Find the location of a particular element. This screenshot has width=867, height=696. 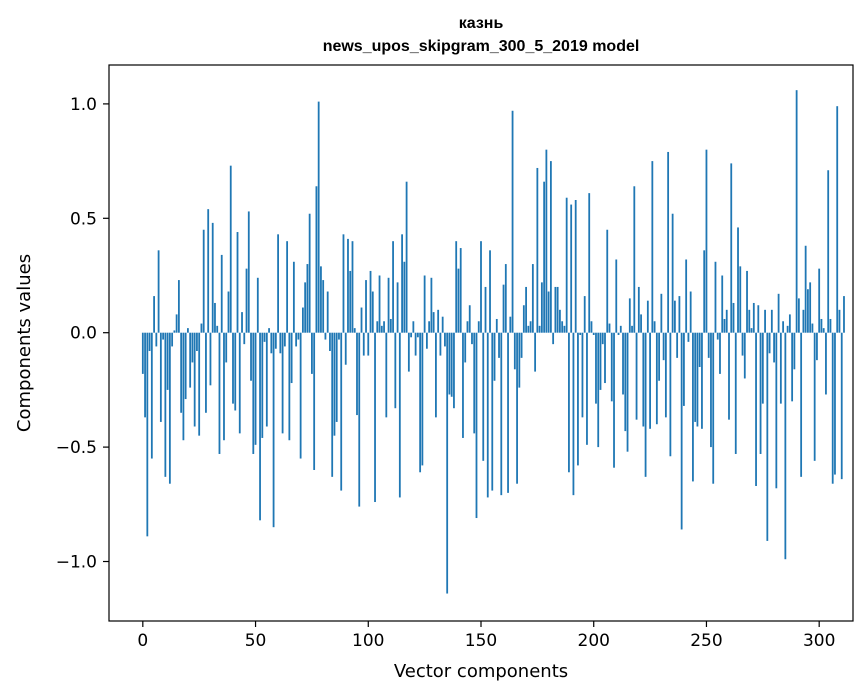

chart-title: казнь is located at coordinates (481, 23).